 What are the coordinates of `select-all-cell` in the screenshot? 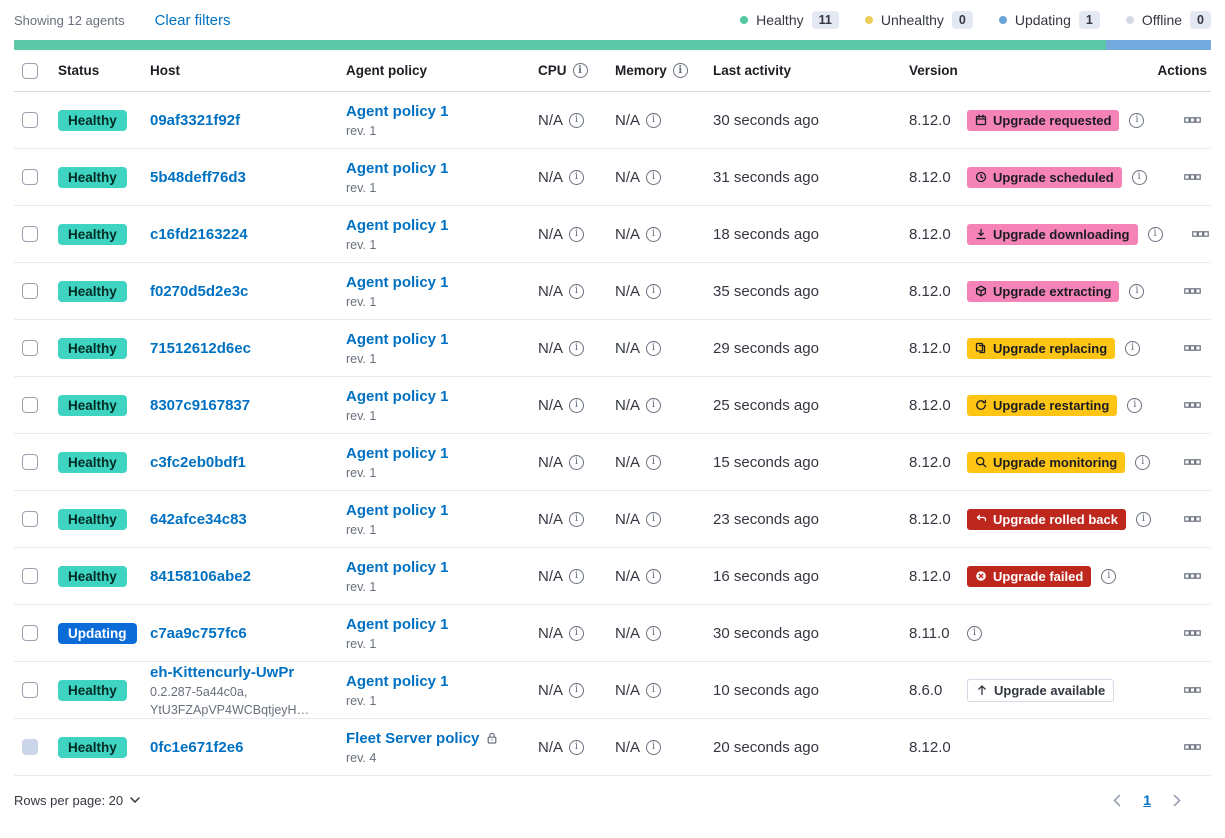 It's located at (36, 70).